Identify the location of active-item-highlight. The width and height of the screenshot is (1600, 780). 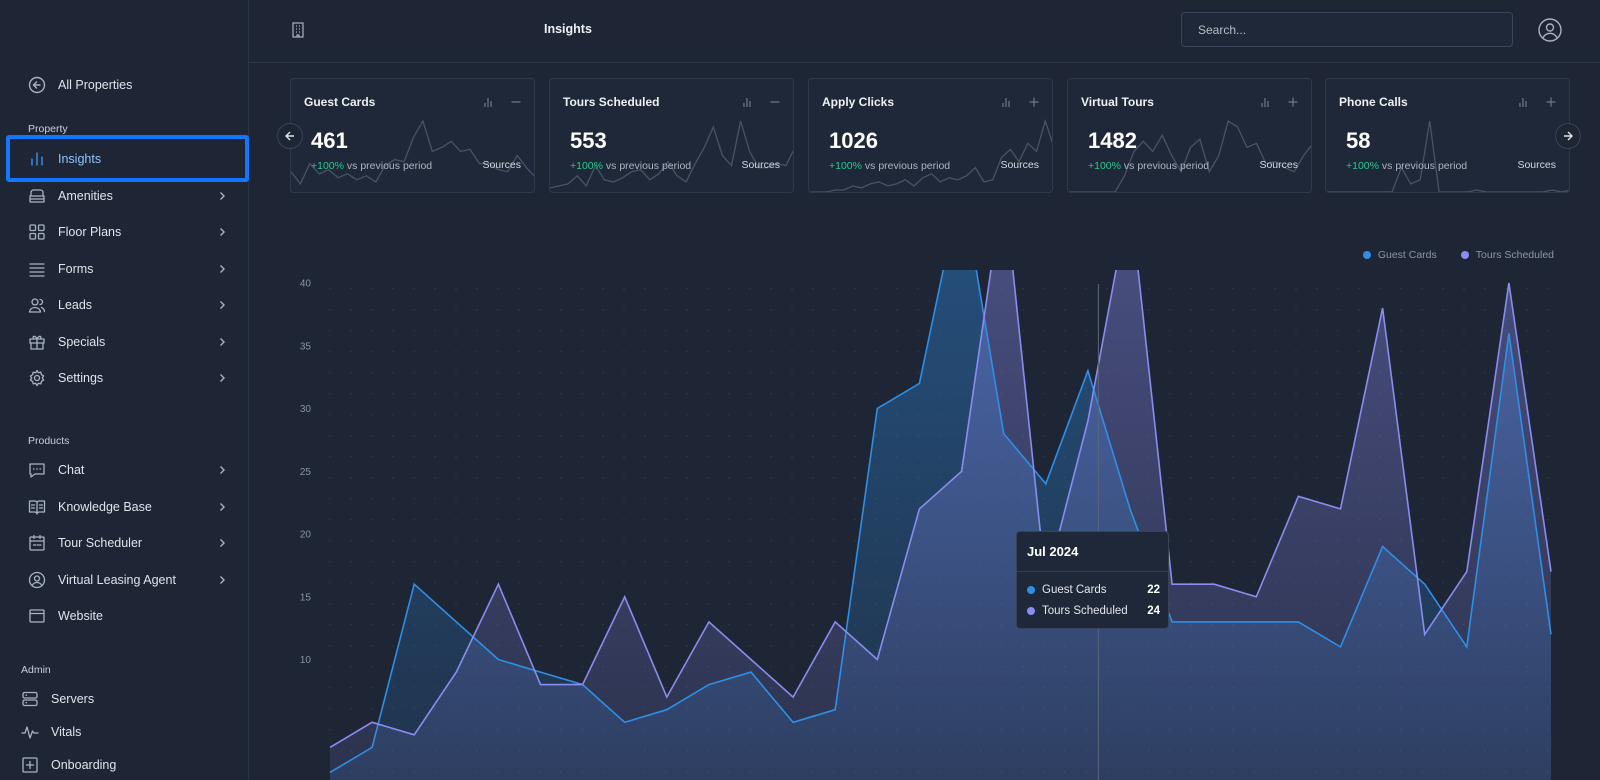
(127, 158).